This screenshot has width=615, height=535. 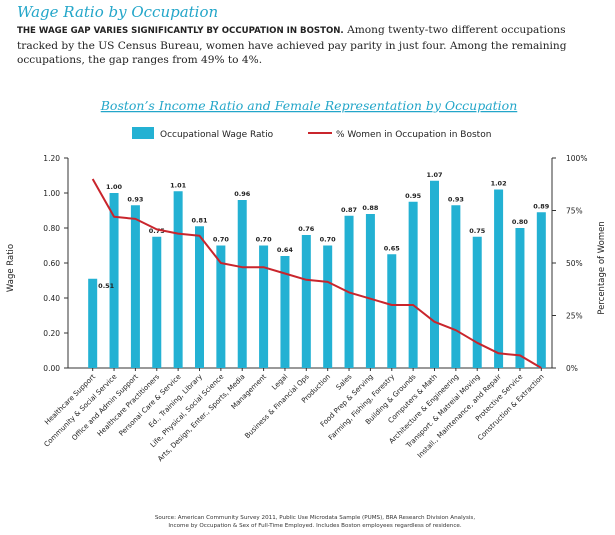 I want to click on y-tick-label: 1.00, so click(x=51, y=193).